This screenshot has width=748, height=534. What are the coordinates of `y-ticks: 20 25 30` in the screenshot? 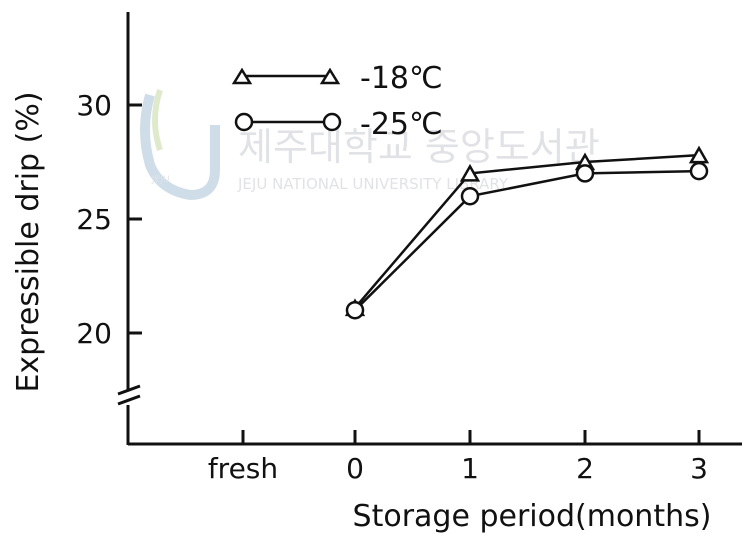 It's located at (109, 219).